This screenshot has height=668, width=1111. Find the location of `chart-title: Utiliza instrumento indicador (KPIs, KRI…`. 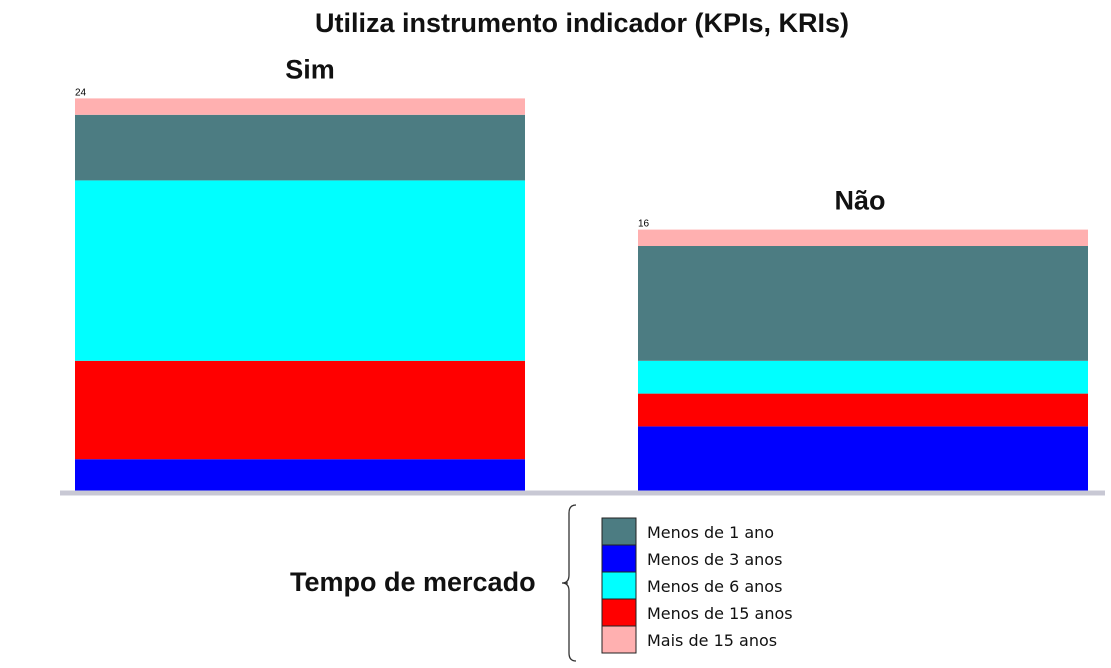

chart-title: Utiliza instrumento indicador (KPIs, KRI… is located at coordinates (582, 23).